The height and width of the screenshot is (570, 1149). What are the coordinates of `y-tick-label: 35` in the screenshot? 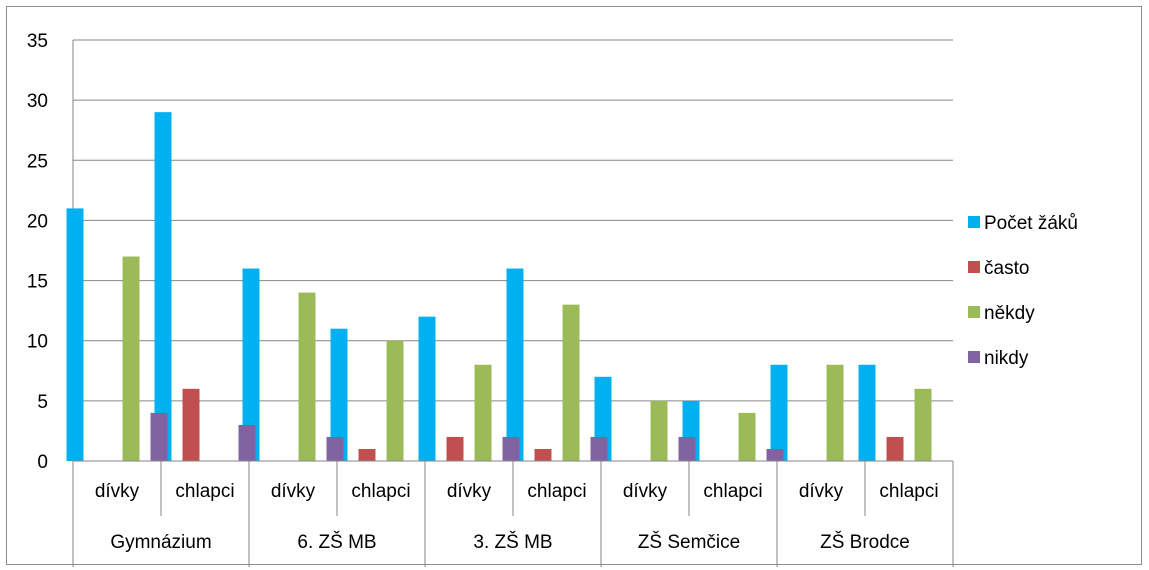 It's located at (37, 41).